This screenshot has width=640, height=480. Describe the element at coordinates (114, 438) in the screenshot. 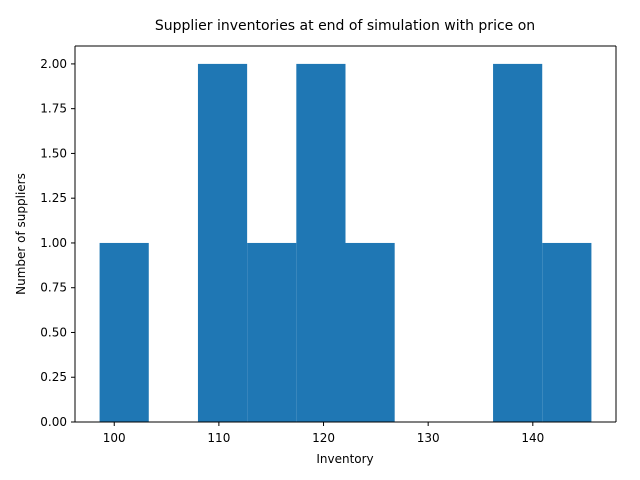

I see `x-tick-label-0: 100` at that location.